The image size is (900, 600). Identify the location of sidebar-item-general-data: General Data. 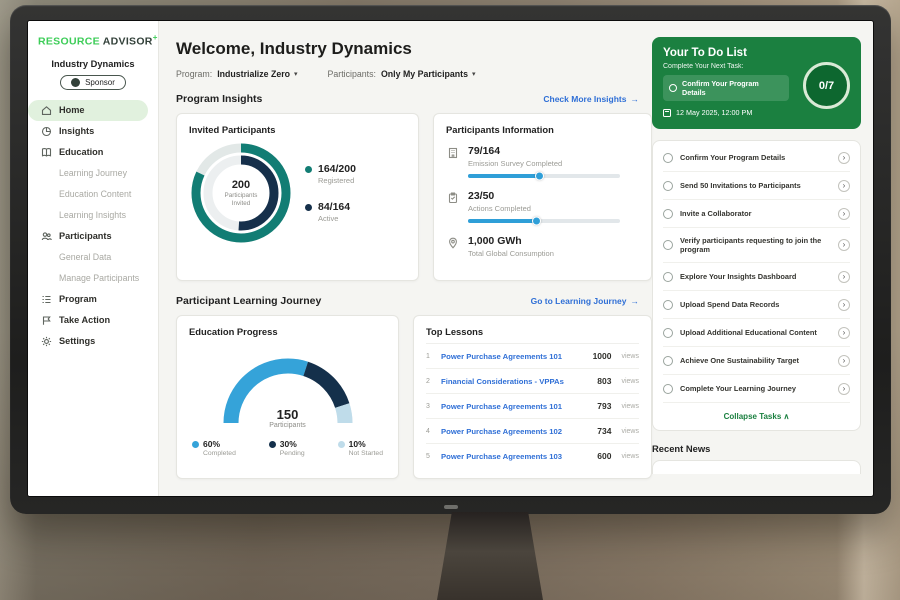
(93, 257).